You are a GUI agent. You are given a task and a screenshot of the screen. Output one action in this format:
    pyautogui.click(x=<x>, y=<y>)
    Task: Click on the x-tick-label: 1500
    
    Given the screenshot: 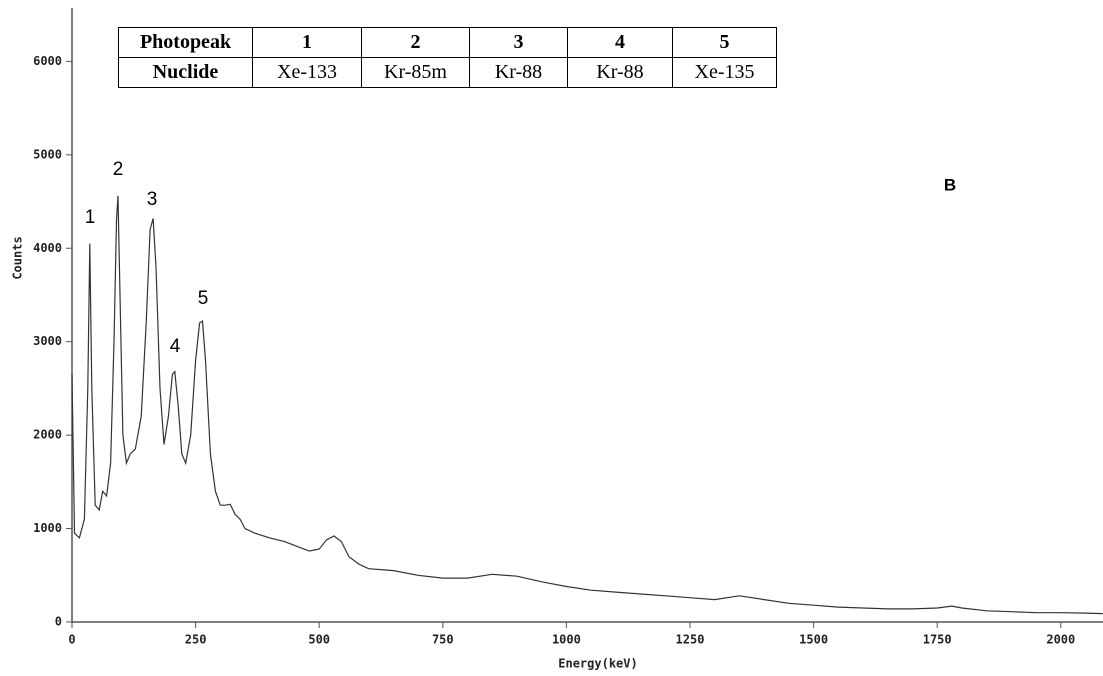 What is the action you would take?
    pyautogui.click(x=813, y=640)
    